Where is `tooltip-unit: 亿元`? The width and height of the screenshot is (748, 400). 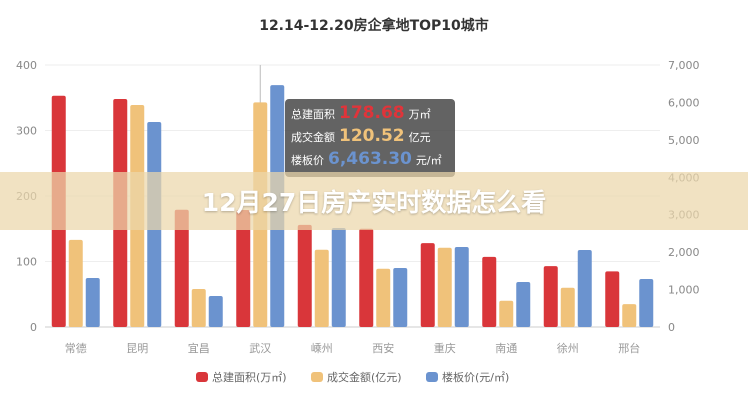
tooltip-unit: 亿元 is located at coordinates (419, 137).